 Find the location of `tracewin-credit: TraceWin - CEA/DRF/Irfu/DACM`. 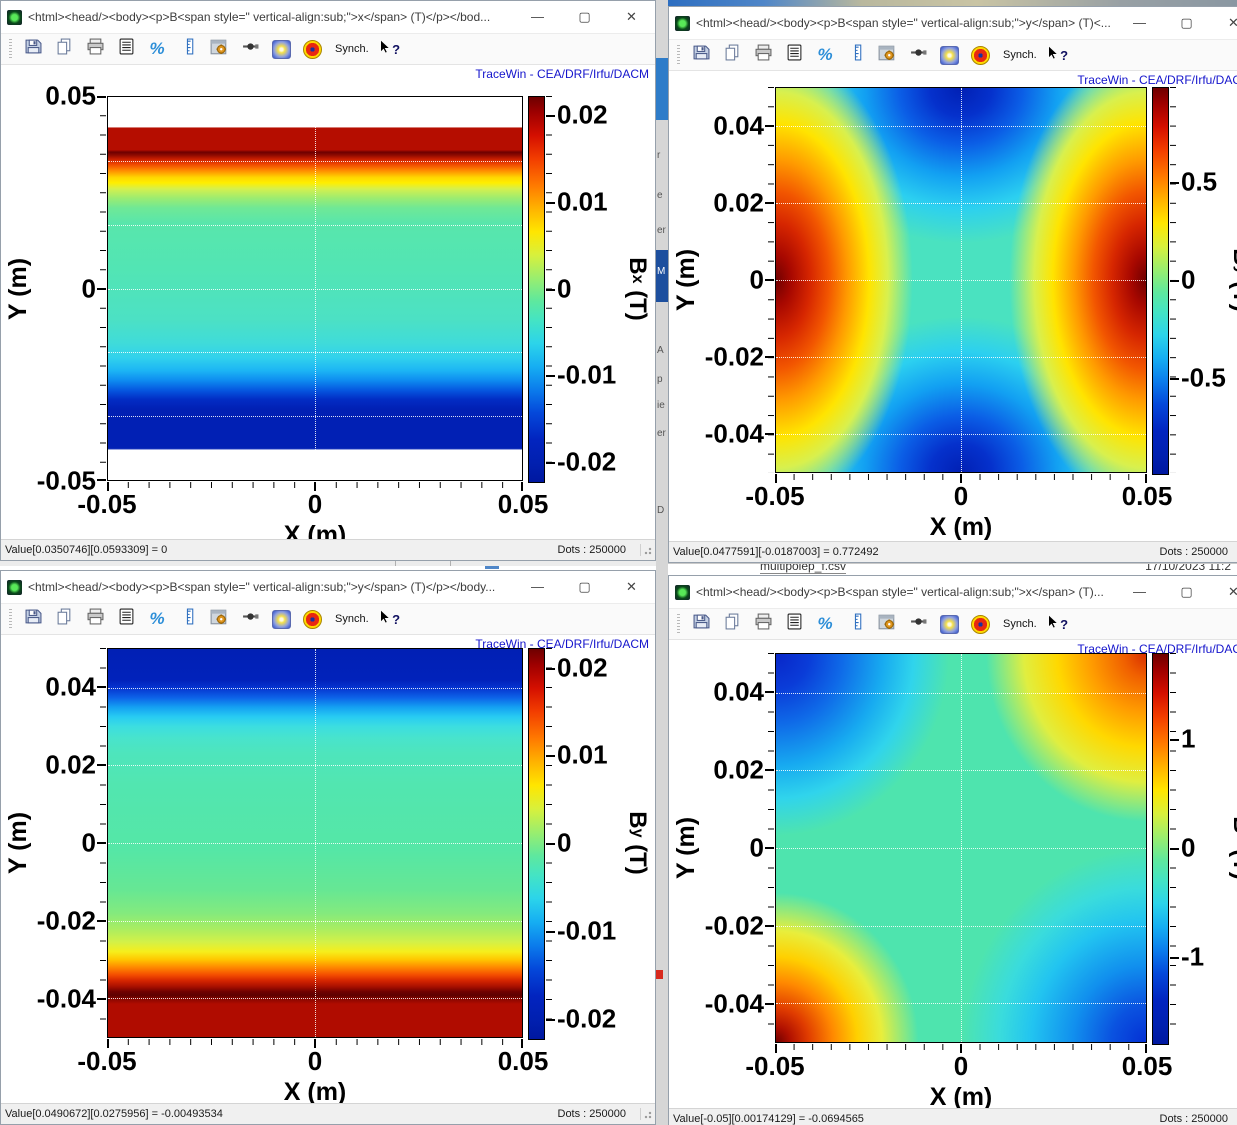

tracewin-credit: TraceWin - CEA/DRF/Irfu/DACM is located at coordinates (562, 644).